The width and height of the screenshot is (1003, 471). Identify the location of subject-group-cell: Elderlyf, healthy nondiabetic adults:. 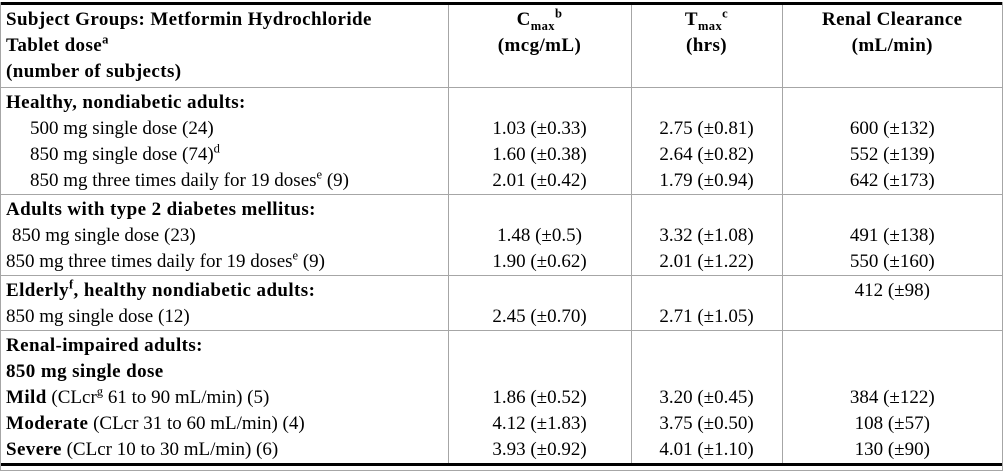
(224, 289).